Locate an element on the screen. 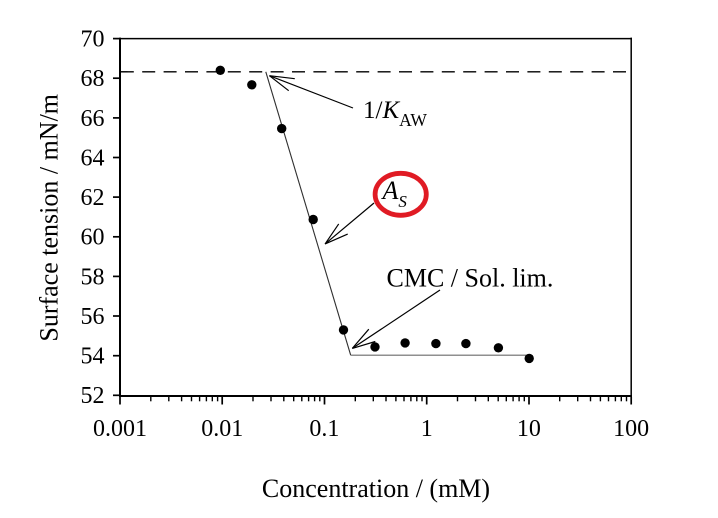  svg-text: 66 is located at coordinates (93, 119).